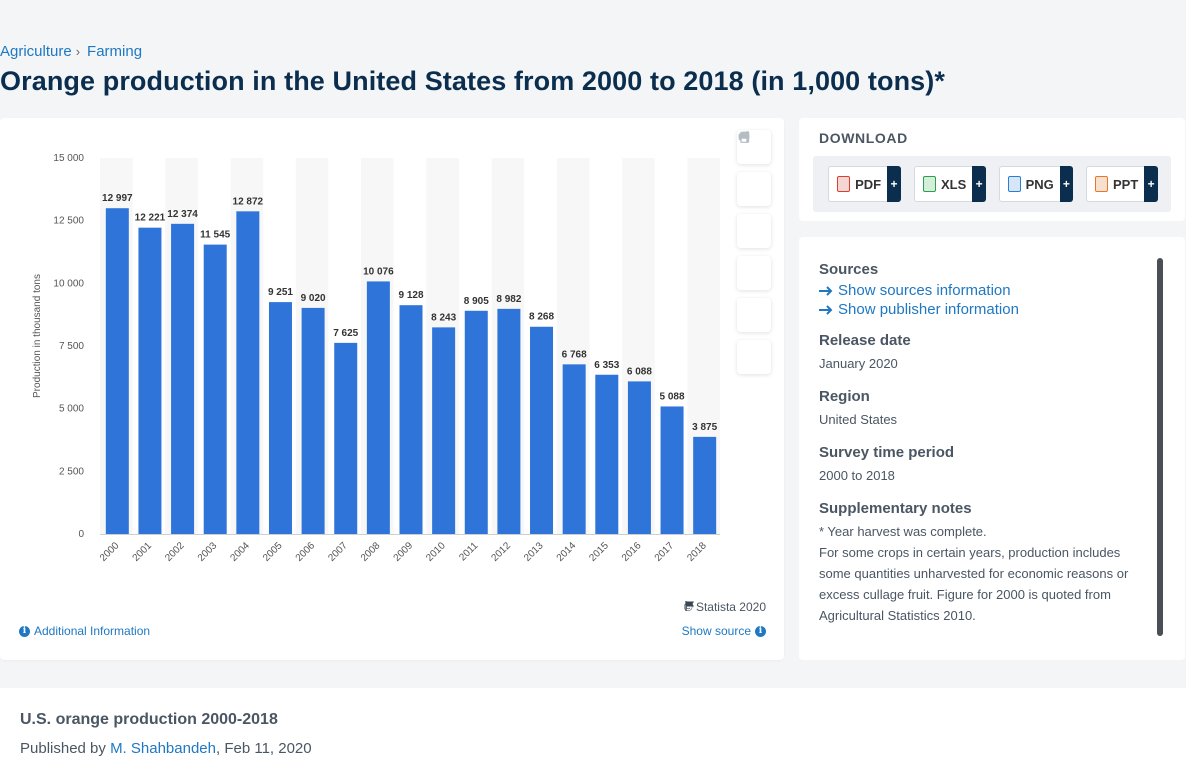 This screenshot has height=760, width=1186. What do you see at coordinates (1125, 184) in the screenshot?
I see `download-ppt-label: PPT` at bounding box center [1125, 184].